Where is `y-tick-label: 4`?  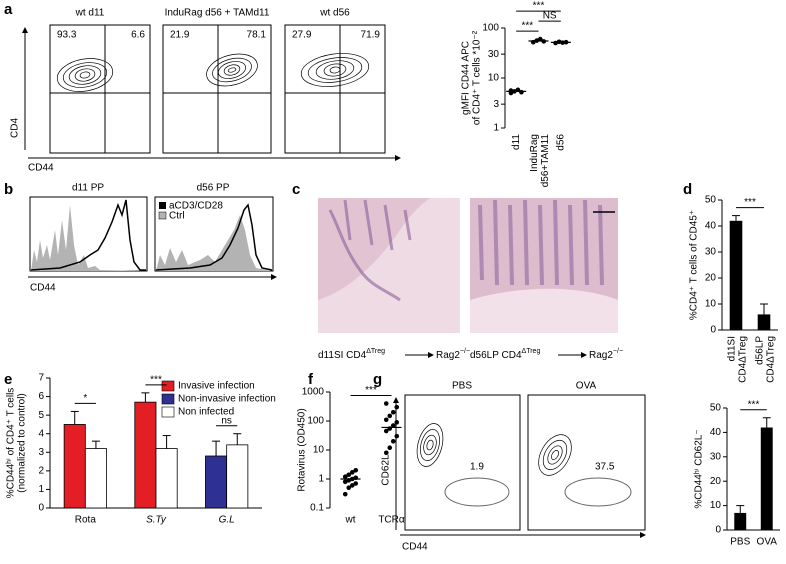 y-tick-label: 4 is located at coordinates (41, 433).